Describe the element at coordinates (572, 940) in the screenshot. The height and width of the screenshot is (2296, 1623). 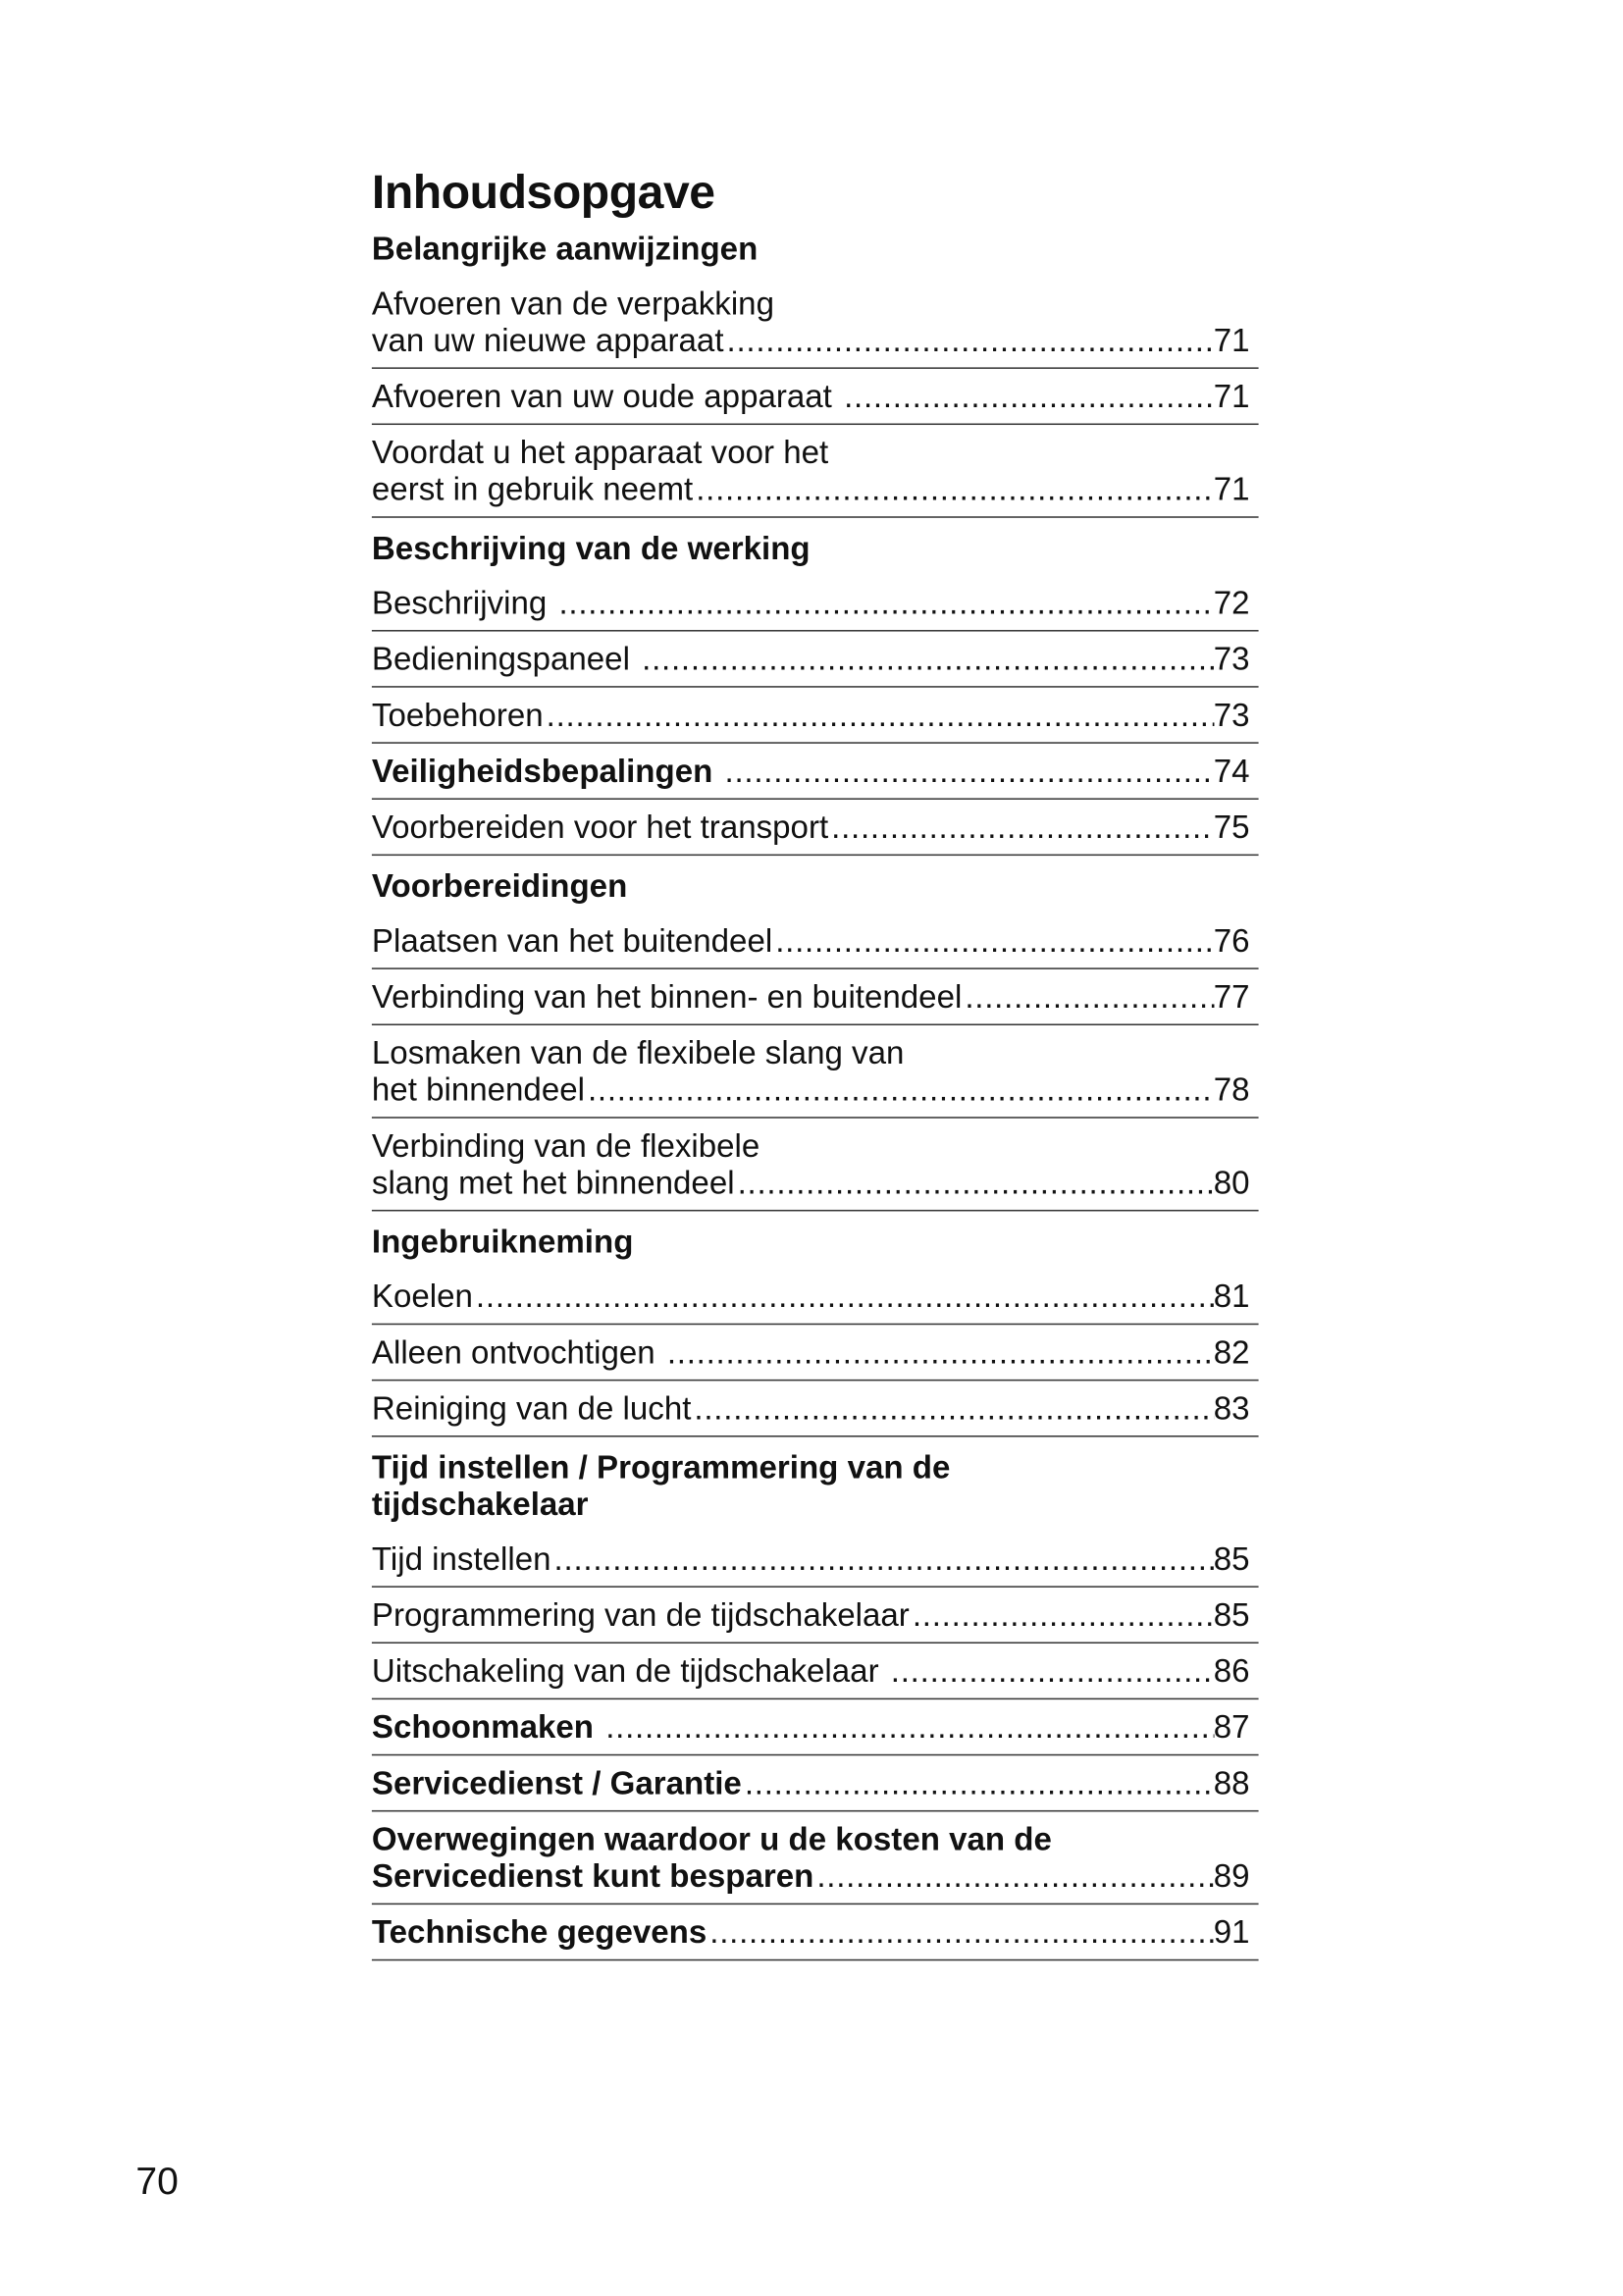
I see `entry-label: Plaatsen van het buitendeel` at that location.